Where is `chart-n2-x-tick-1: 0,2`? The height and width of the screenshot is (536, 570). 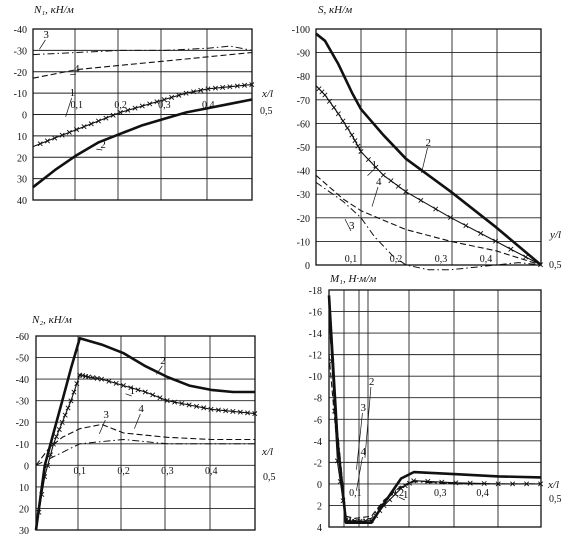
chart-n2-x-tick-1: 0,2 is located at coordinates (123, 471).